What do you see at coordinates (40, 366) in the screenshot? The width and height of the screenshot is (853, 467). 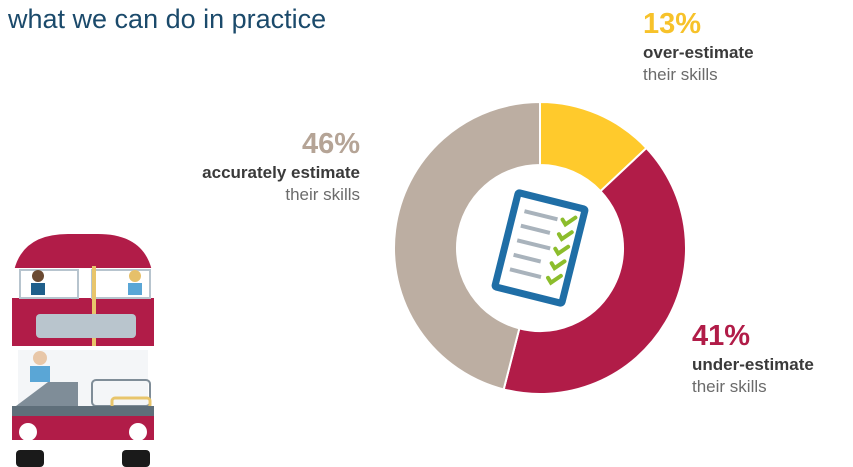 I see `driver-figure` at bounding box center [40, 366].